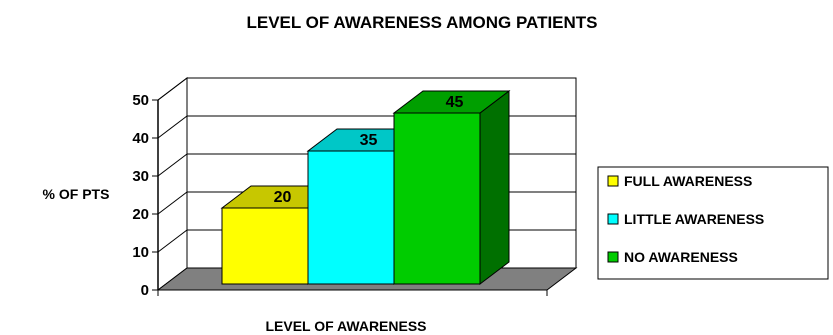 This screenshot has height=335, width=833. I want to click on data-label: 20, so click(283, 197).